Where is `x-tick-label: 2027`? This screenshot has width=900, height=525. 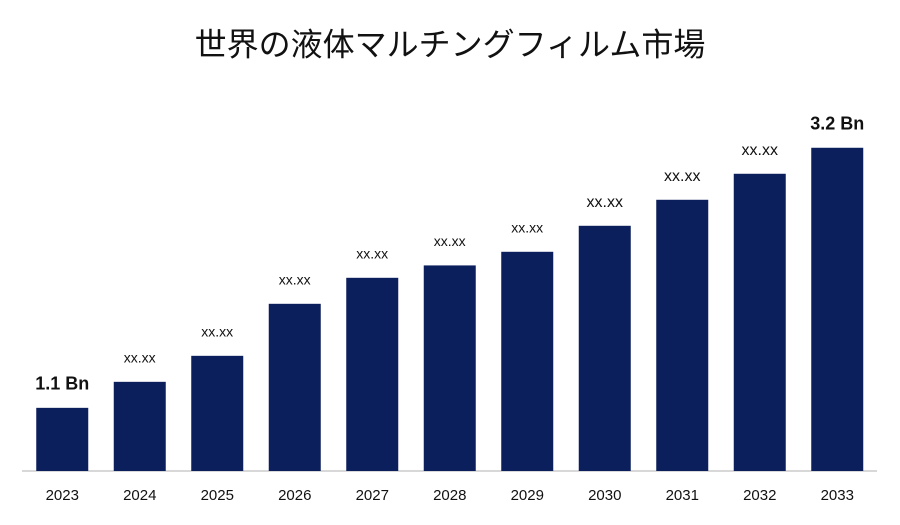 x-tick-label: 2027 is located at coordinates (372, 495).